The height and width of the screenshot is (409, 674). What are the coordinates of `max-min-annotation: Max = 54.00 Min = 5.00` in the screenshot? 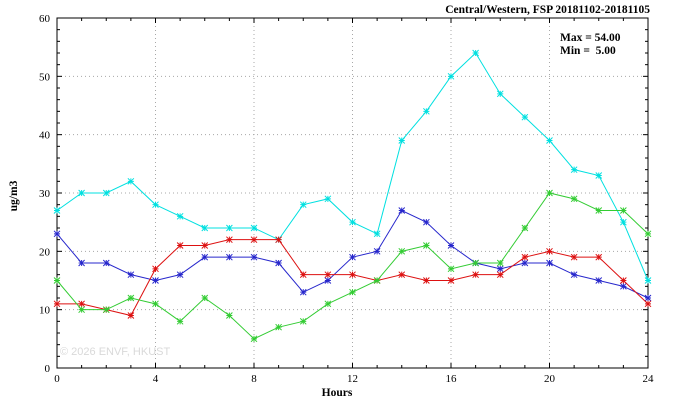 It's located at (590, 45).